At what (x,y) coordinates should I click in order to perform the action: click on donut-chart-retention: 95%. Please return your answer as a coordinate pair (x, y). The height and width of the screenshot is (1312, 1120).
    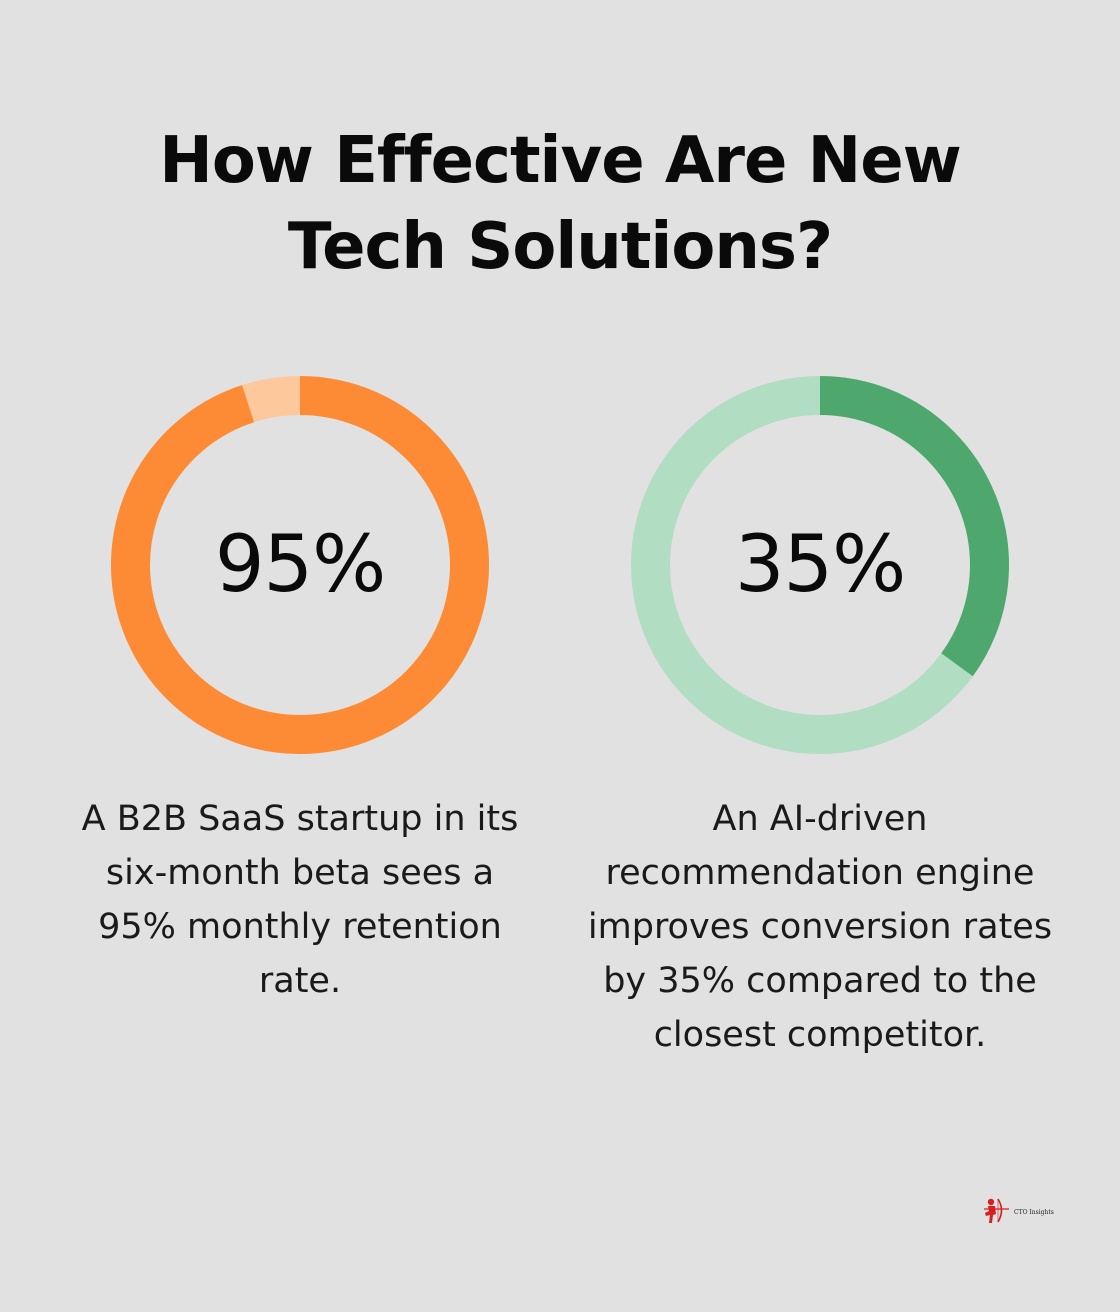
    Looking at the image, I should click on (300, 565).